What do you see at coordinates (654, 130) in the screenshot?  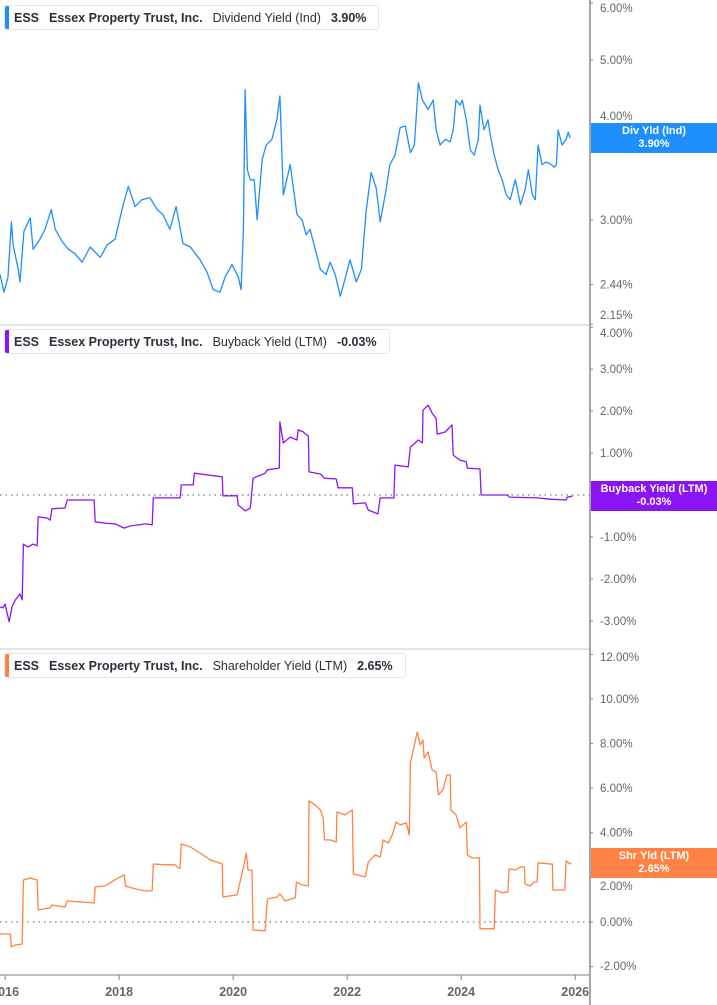 I see `tag-label: Div Yld (Ind)` at bounding box center [654, 130].